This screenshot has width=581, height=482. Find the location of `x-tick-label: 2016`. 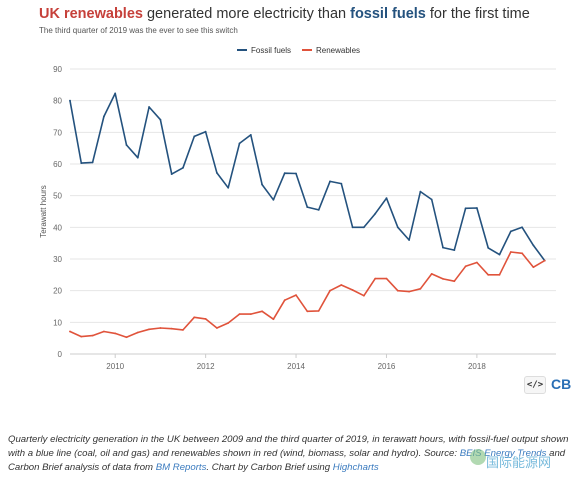

x-tick-label: 2016 is located at coordinates (387, 366).